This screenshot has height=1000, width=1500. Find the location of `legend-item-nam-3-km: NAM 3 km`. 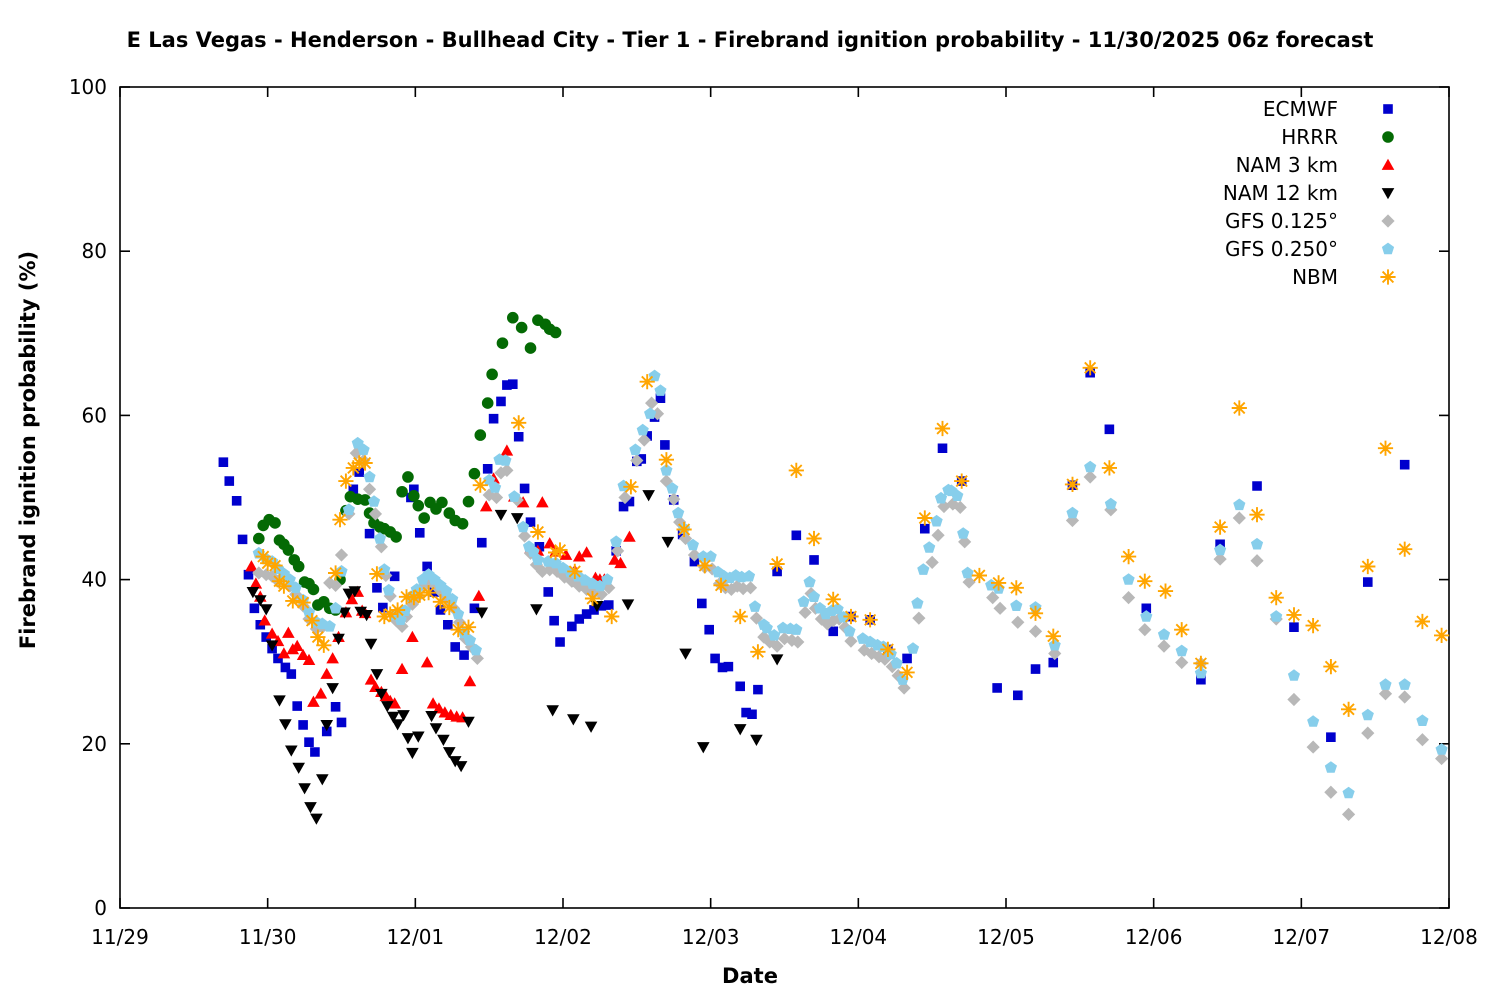

legend-item-nam-3-km: NAM 3 km is located at coordinates (1315, 165).